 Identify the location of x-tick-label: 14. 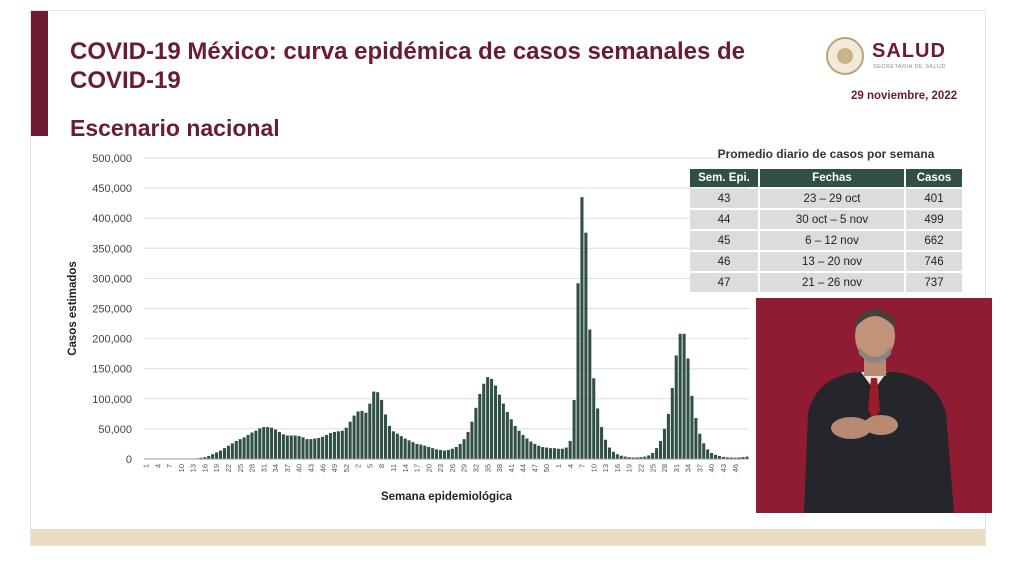
(405, 468).